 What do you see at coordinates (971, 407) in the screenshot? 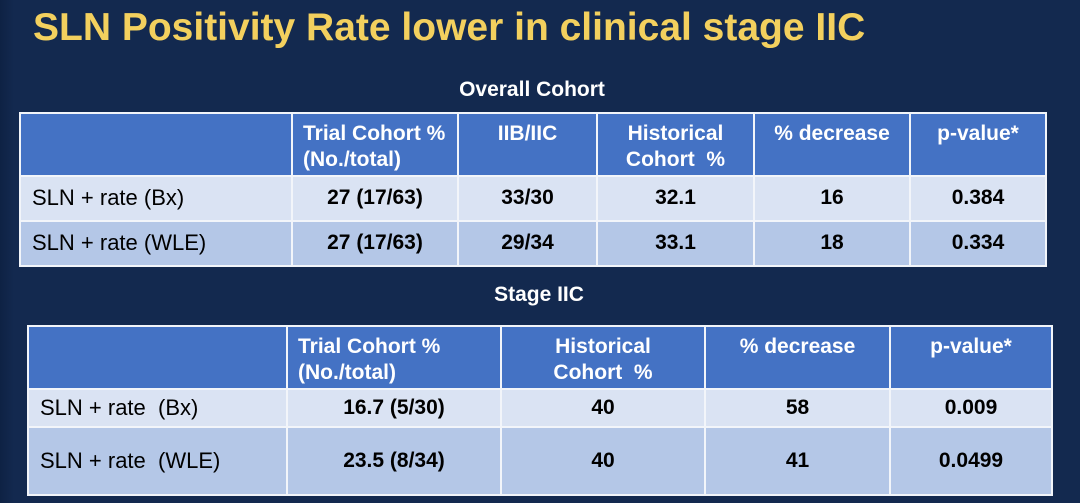
I see `table-cell: 0.009` at bounding box center [971, 407].